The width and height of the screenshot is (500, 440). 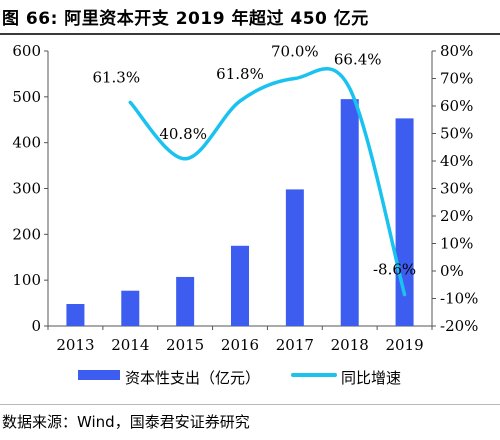 What do you see at coordinates (452, 271) in the screenshot?
I see `right-axis-tick-label: 0%` at bounding box center [452, 271].